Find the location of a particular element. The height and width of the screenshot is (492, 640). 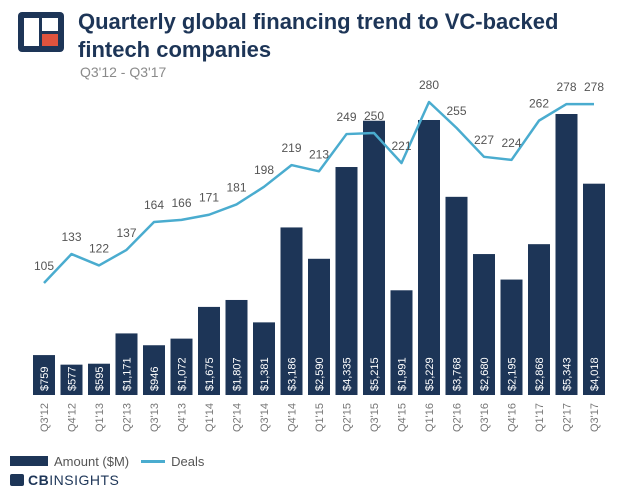

x-tick-label: Q1'16 is located at coordinates (430, 417).